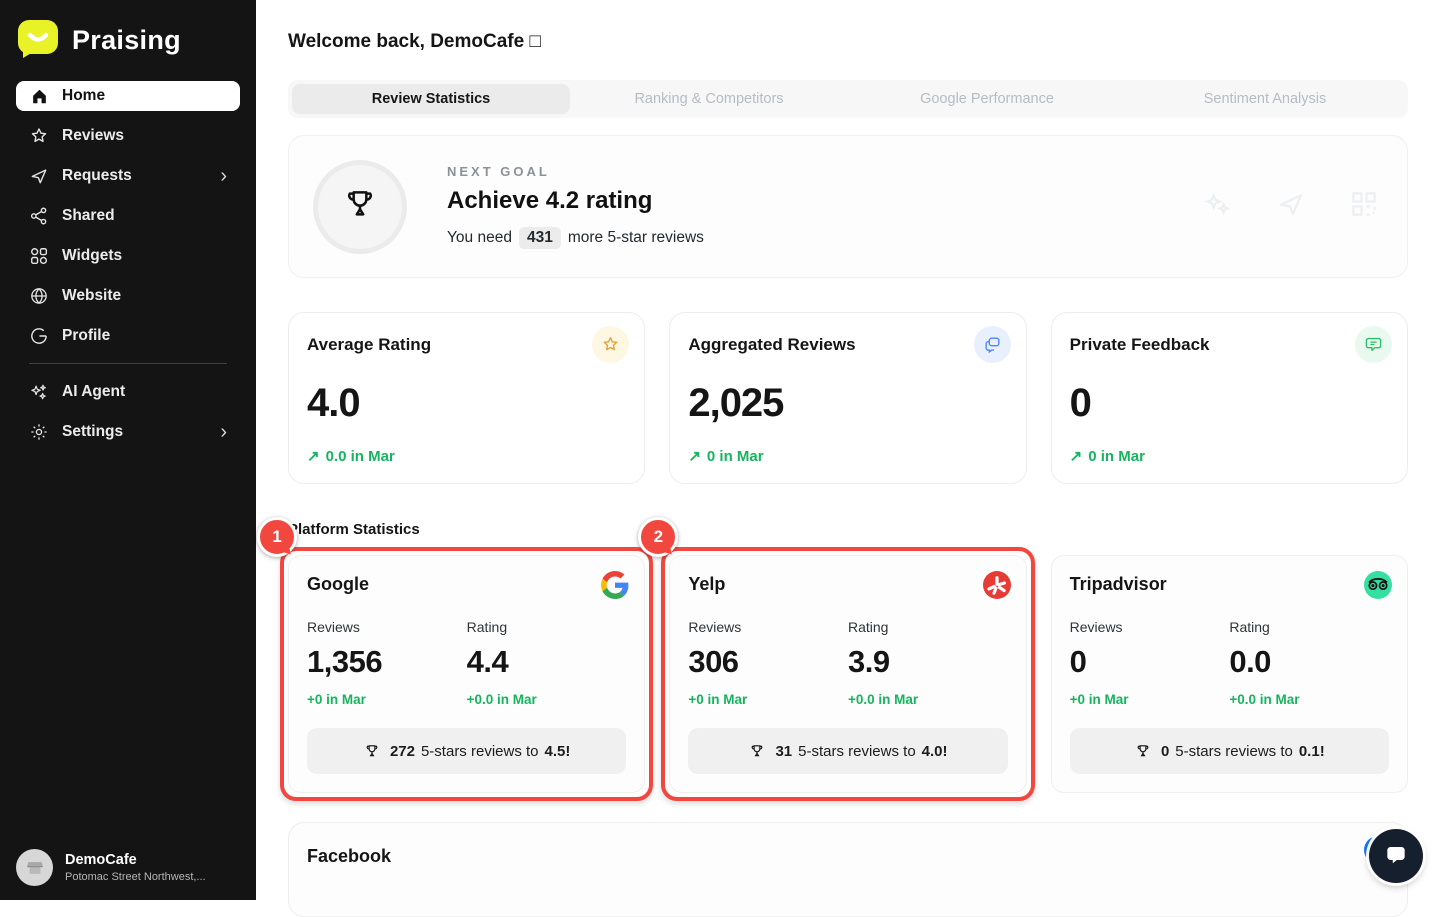 The image size is (1440, 917). What do you see at coordinates (39, 136) in the screenshot?
I see `star-icon` at bounding box center [39, 136].